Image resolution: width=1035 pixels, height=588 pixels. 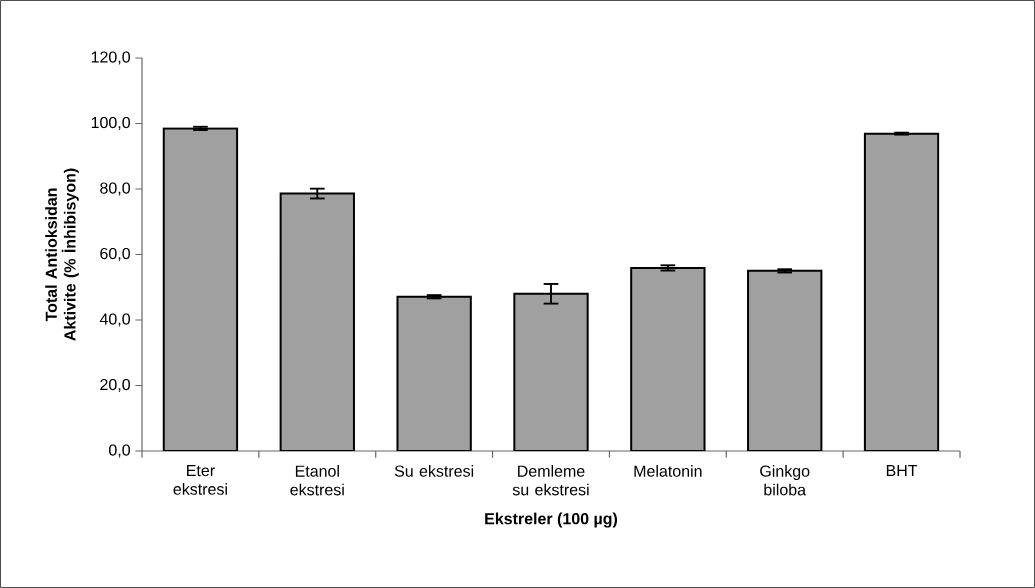 I want to click on y-tick-label: 80,0, so click(x=115, y=189).